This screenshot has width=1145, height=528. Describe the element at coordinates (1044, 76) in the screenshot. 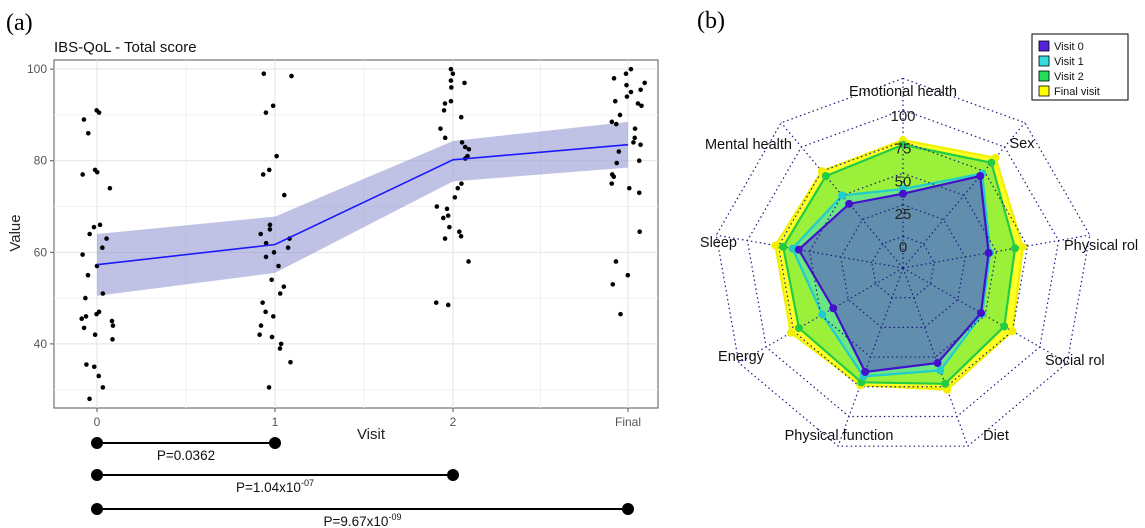

I see `legend-swatch` at that location.